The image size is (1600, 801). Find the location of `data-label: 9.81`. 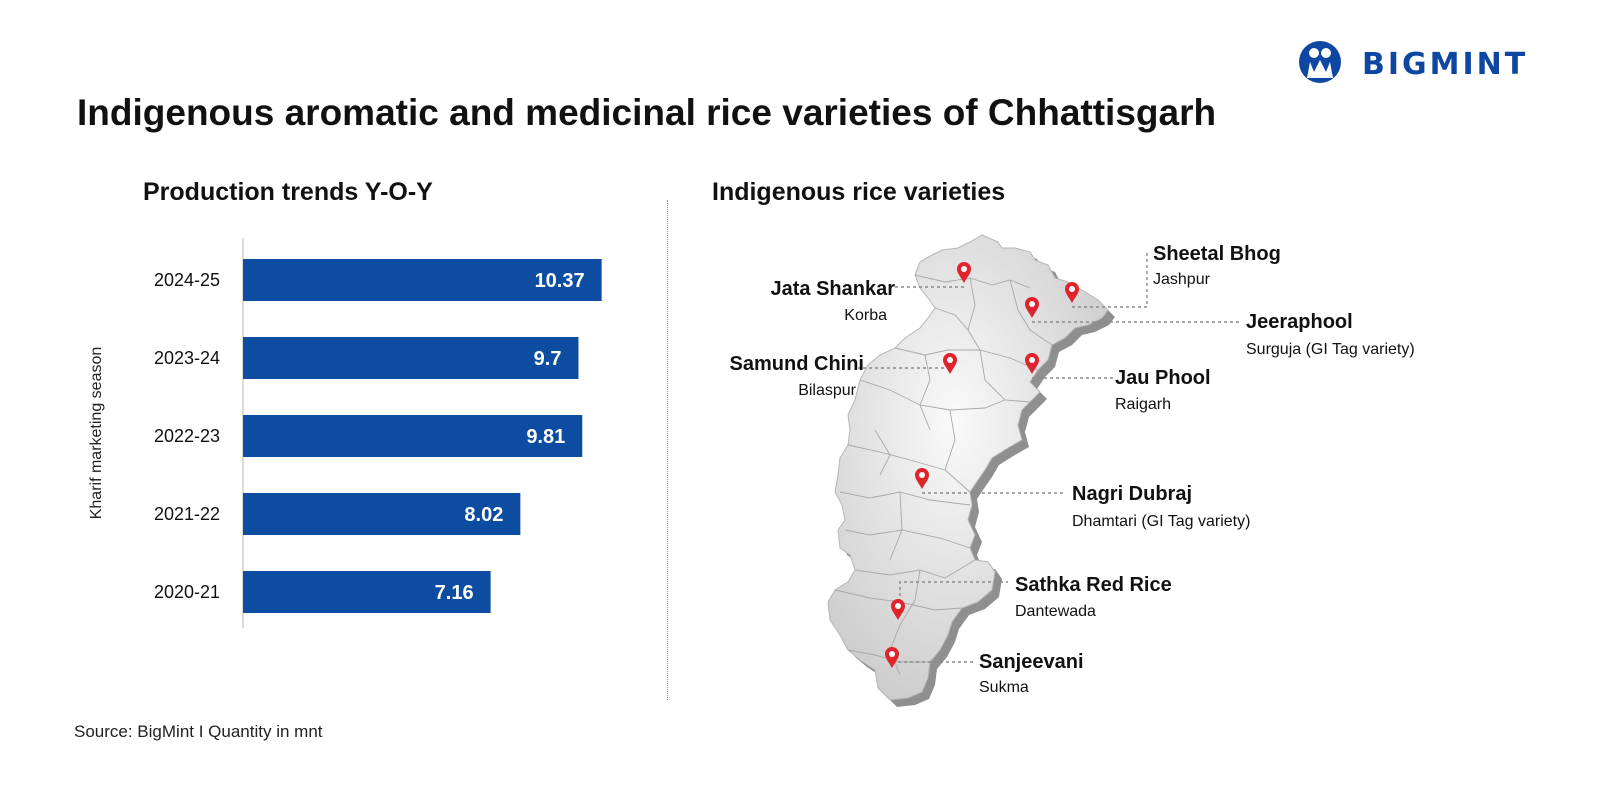

data-label: 9.81 is located at coordinates (545, 437).